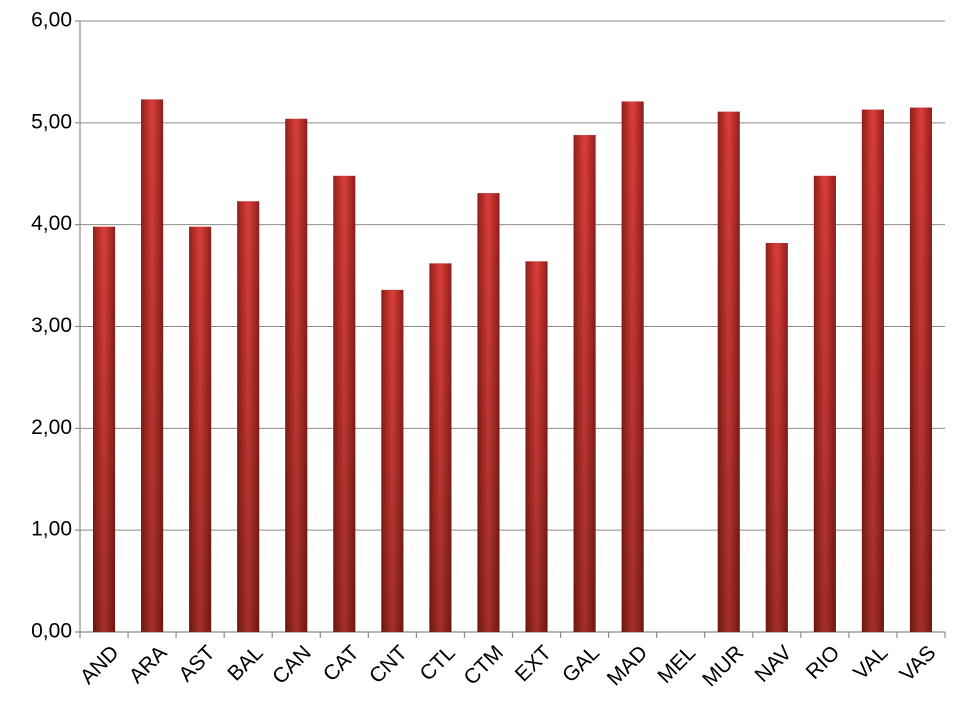  What do you see at coordinates (51, 121) in the screenshot?
I see `y-tick-label: 5,00` at bounding box center [51, 121].